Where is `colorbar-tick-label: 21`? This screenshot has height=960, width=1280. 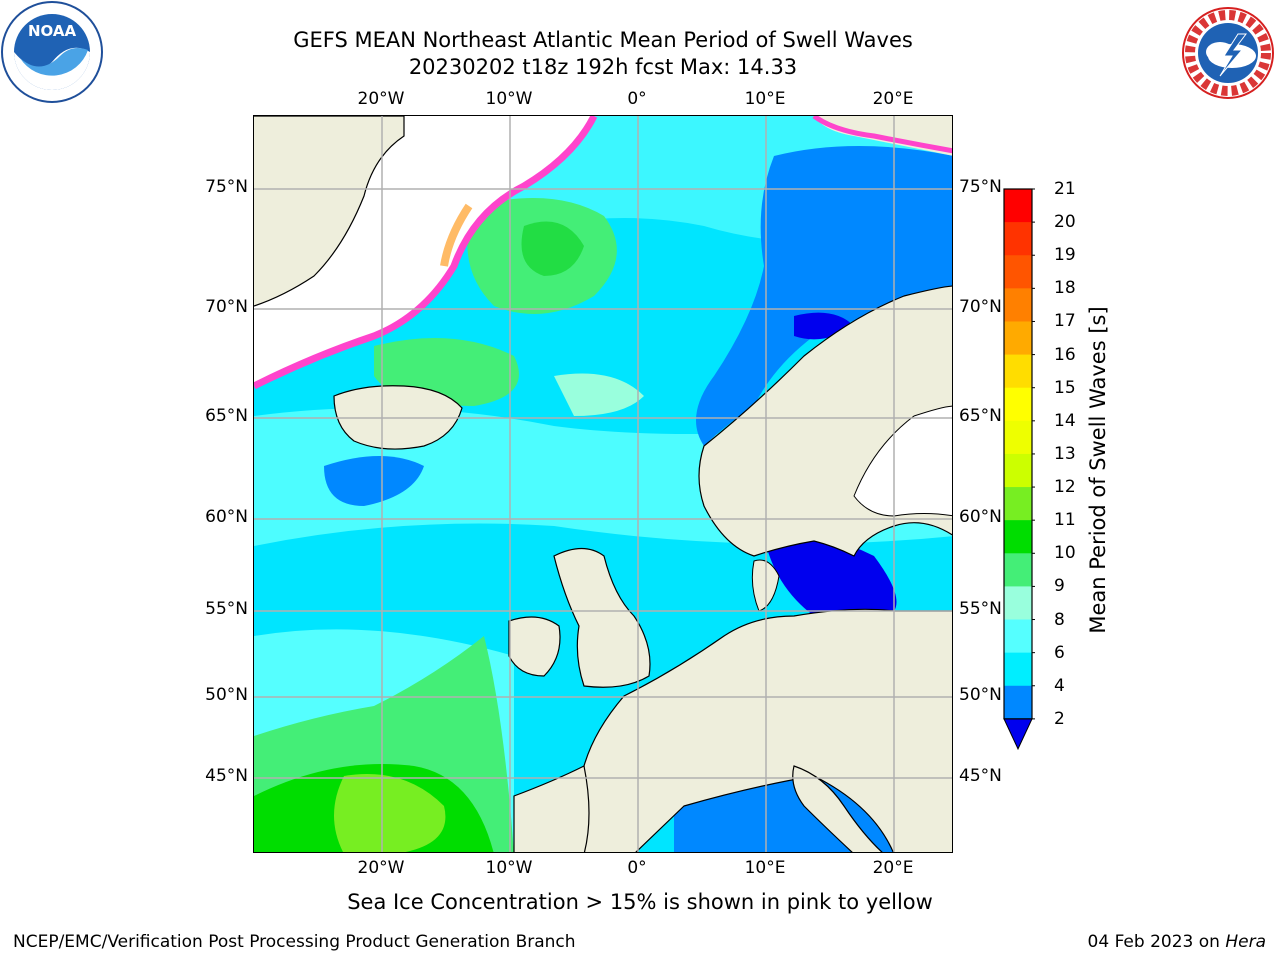 colorbar-tick-label: 21 is located at coordinates (1065, 189).